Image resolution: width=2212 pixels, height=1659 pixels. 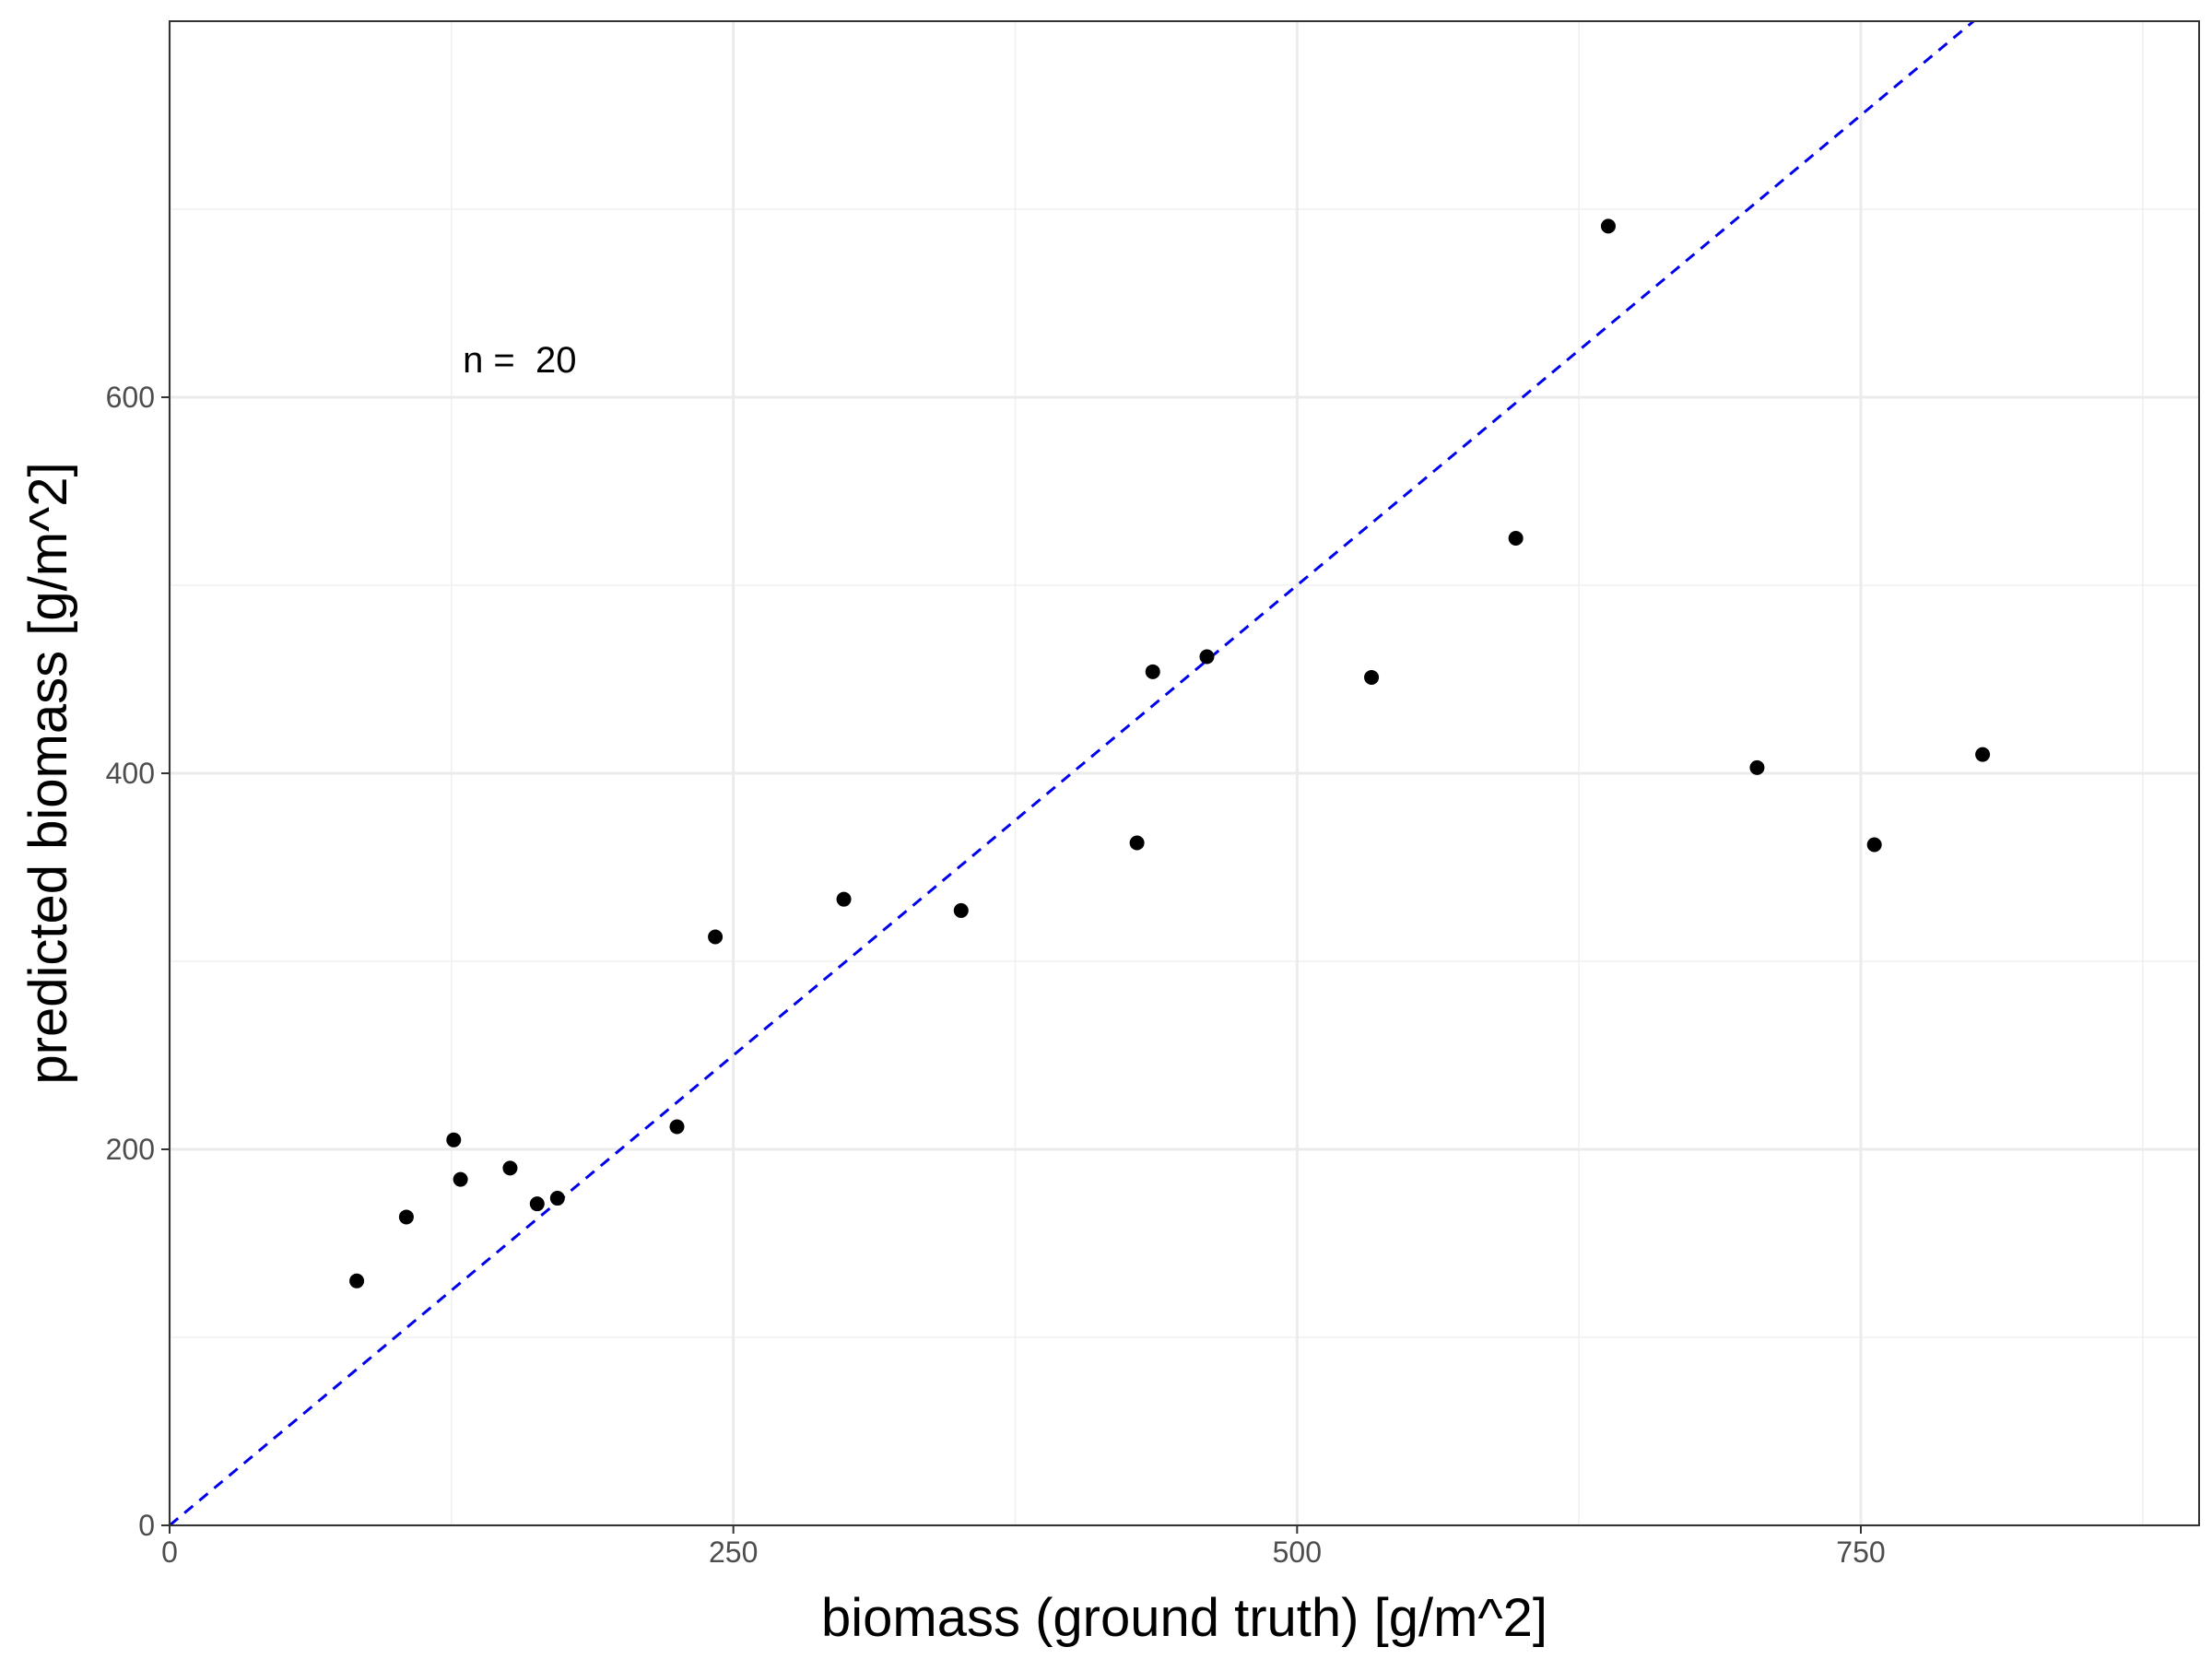 What do you see at coordinates (733, 1552) in the screenshot?
I see `x-tick-label-1: 250` at bounding box center [733, 1552].